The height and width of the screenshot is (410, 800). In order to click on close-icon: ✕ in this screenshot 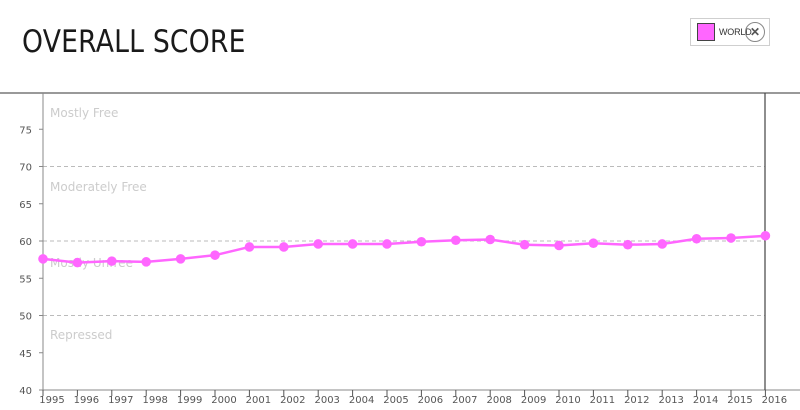, I will do `click(755, 32)`.